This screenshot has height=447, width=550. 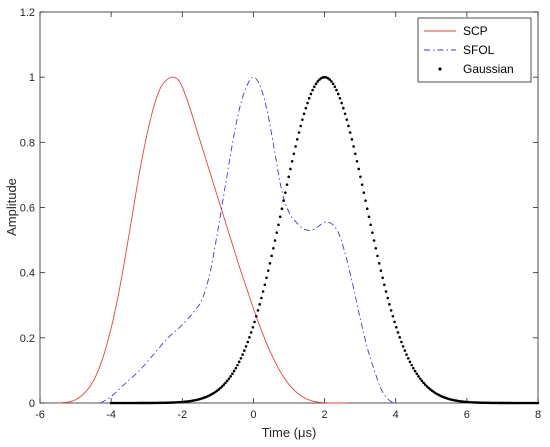 I want to click on y-tick-label: 0.2, so click(x=27, y=339).